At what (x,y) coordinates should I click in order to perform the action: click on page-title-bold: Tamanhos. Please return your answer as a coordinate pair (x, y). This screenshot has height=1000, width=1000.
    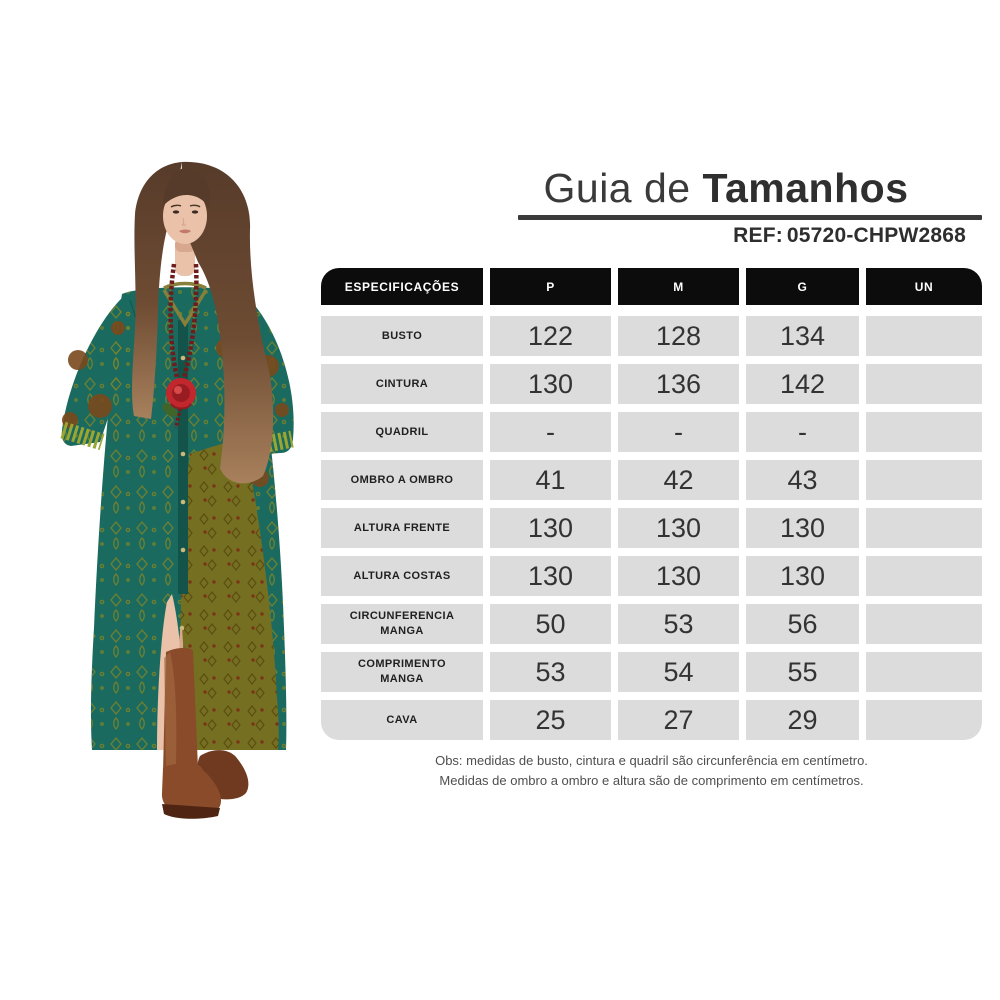
    Looking at the image, I should click on (805, 188).